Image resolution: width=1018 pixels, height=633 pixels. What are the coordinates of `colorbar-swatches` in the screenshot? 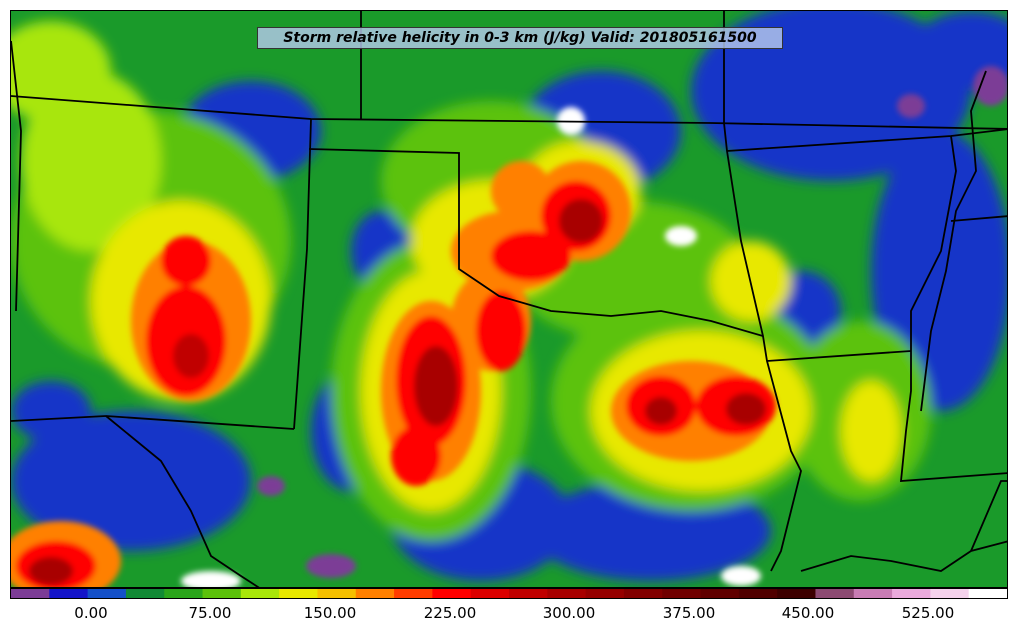 It's located at (509, 593).